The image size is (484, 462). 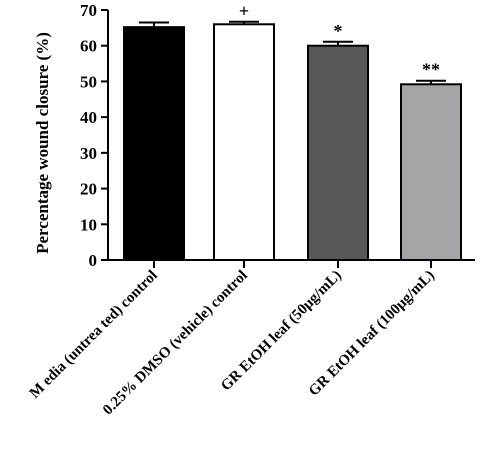 What do you see at coordinates (88, 10) in the screenshot?
I see `y-tick-label: 70` at bounding box center [88, 10].